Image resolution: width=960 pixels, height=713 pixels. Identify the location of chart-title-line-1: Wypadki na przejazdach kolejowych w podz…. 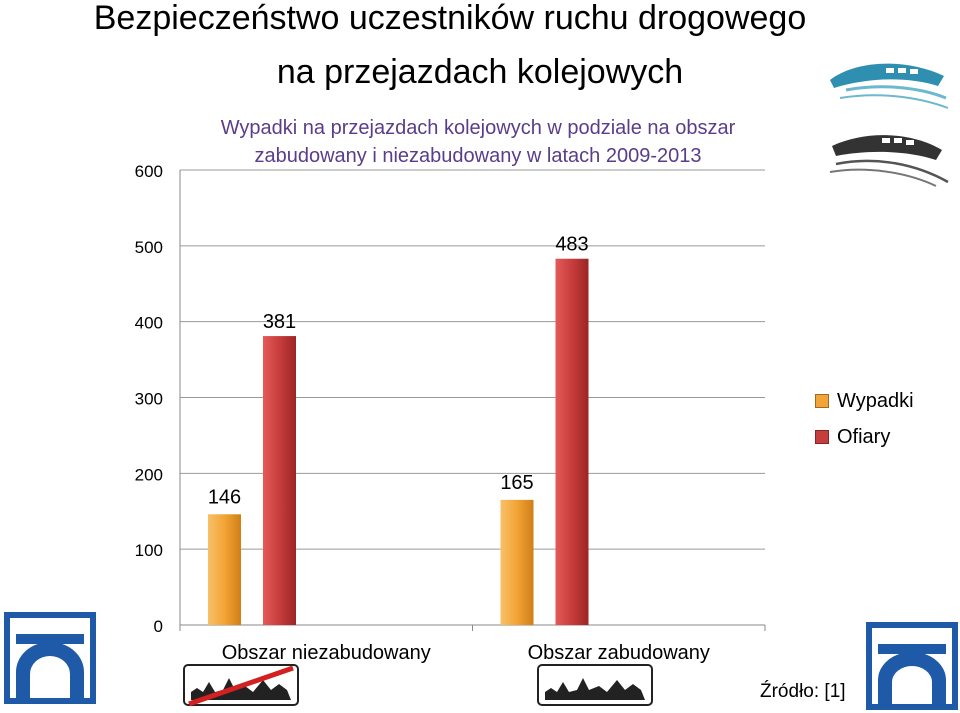
(478, 128).